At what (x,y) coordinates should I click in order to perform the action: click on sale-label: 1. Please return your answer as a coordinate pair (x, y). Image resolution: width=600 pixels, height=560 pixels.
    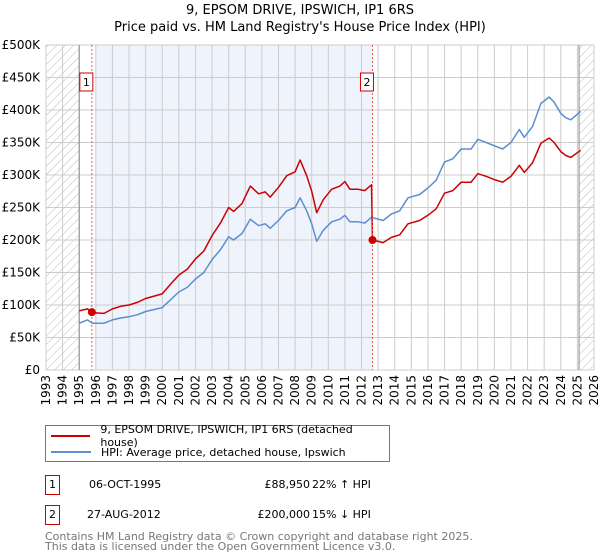
    Looking at the image, I should click on (86, 82).